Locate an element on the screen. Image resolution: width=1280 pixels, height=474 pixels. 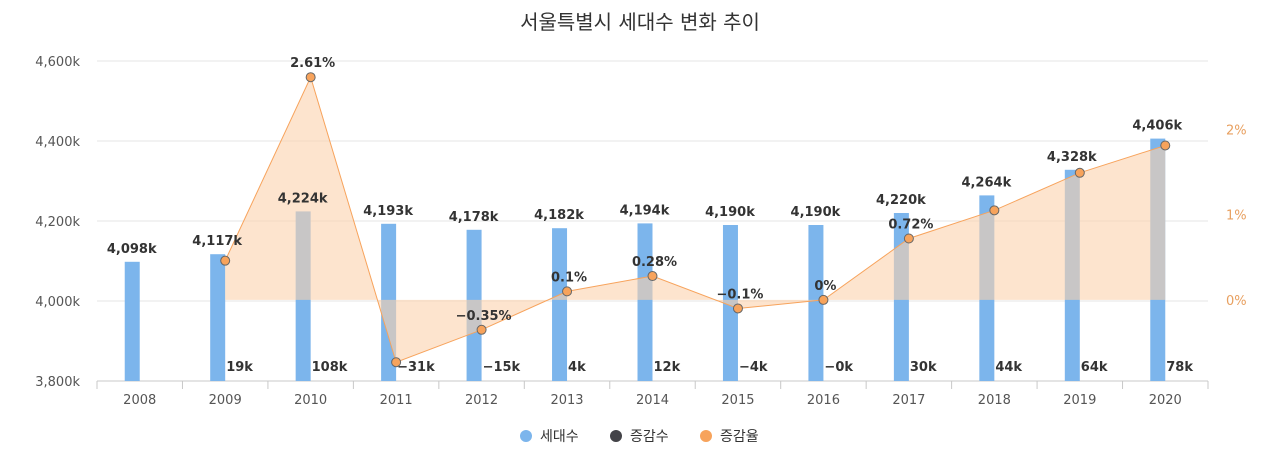
x-tick-label: 2012 is located at coordinates (481, 400).